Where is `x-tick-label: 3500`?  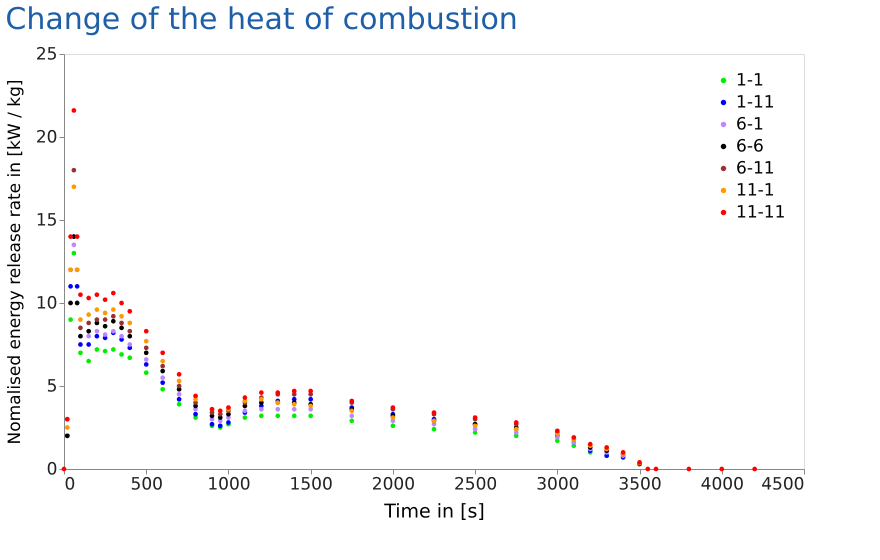
x-tick-label: 3500 is located at coordinates (640, 484).